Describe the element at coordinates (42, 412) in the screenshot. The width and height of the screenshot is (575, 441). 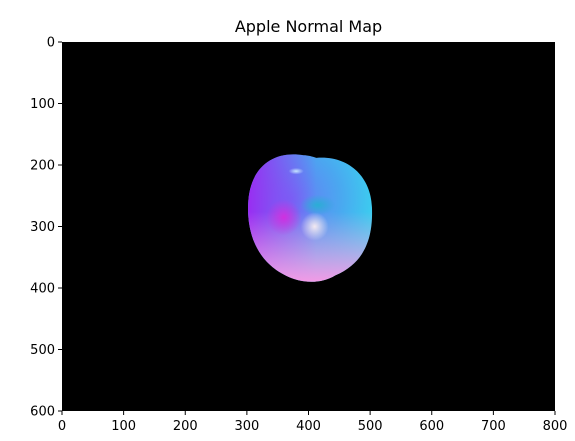
I see `y-tick-label: 600` at that location.